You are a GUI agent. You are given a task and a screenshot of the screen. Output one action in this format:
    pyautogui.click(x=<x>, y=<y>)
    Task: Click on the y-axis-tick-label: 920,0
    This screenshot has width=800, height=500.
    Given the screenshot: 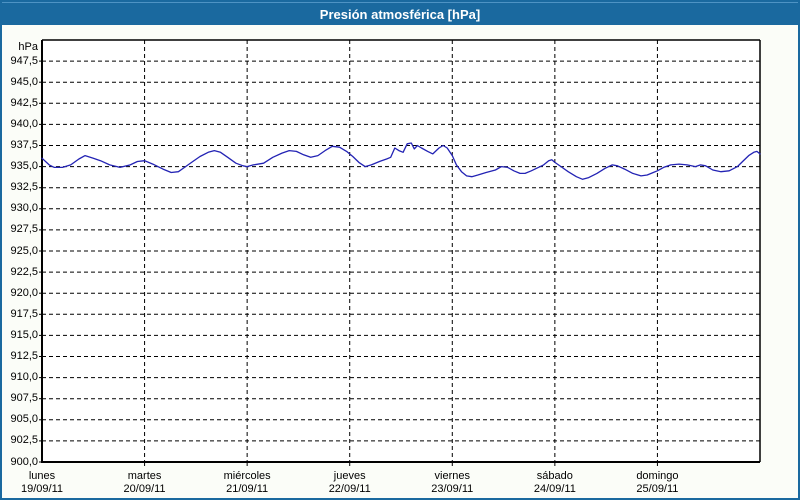 What is the action you would take?
    pyautogui.click(x=24, y=292)
    